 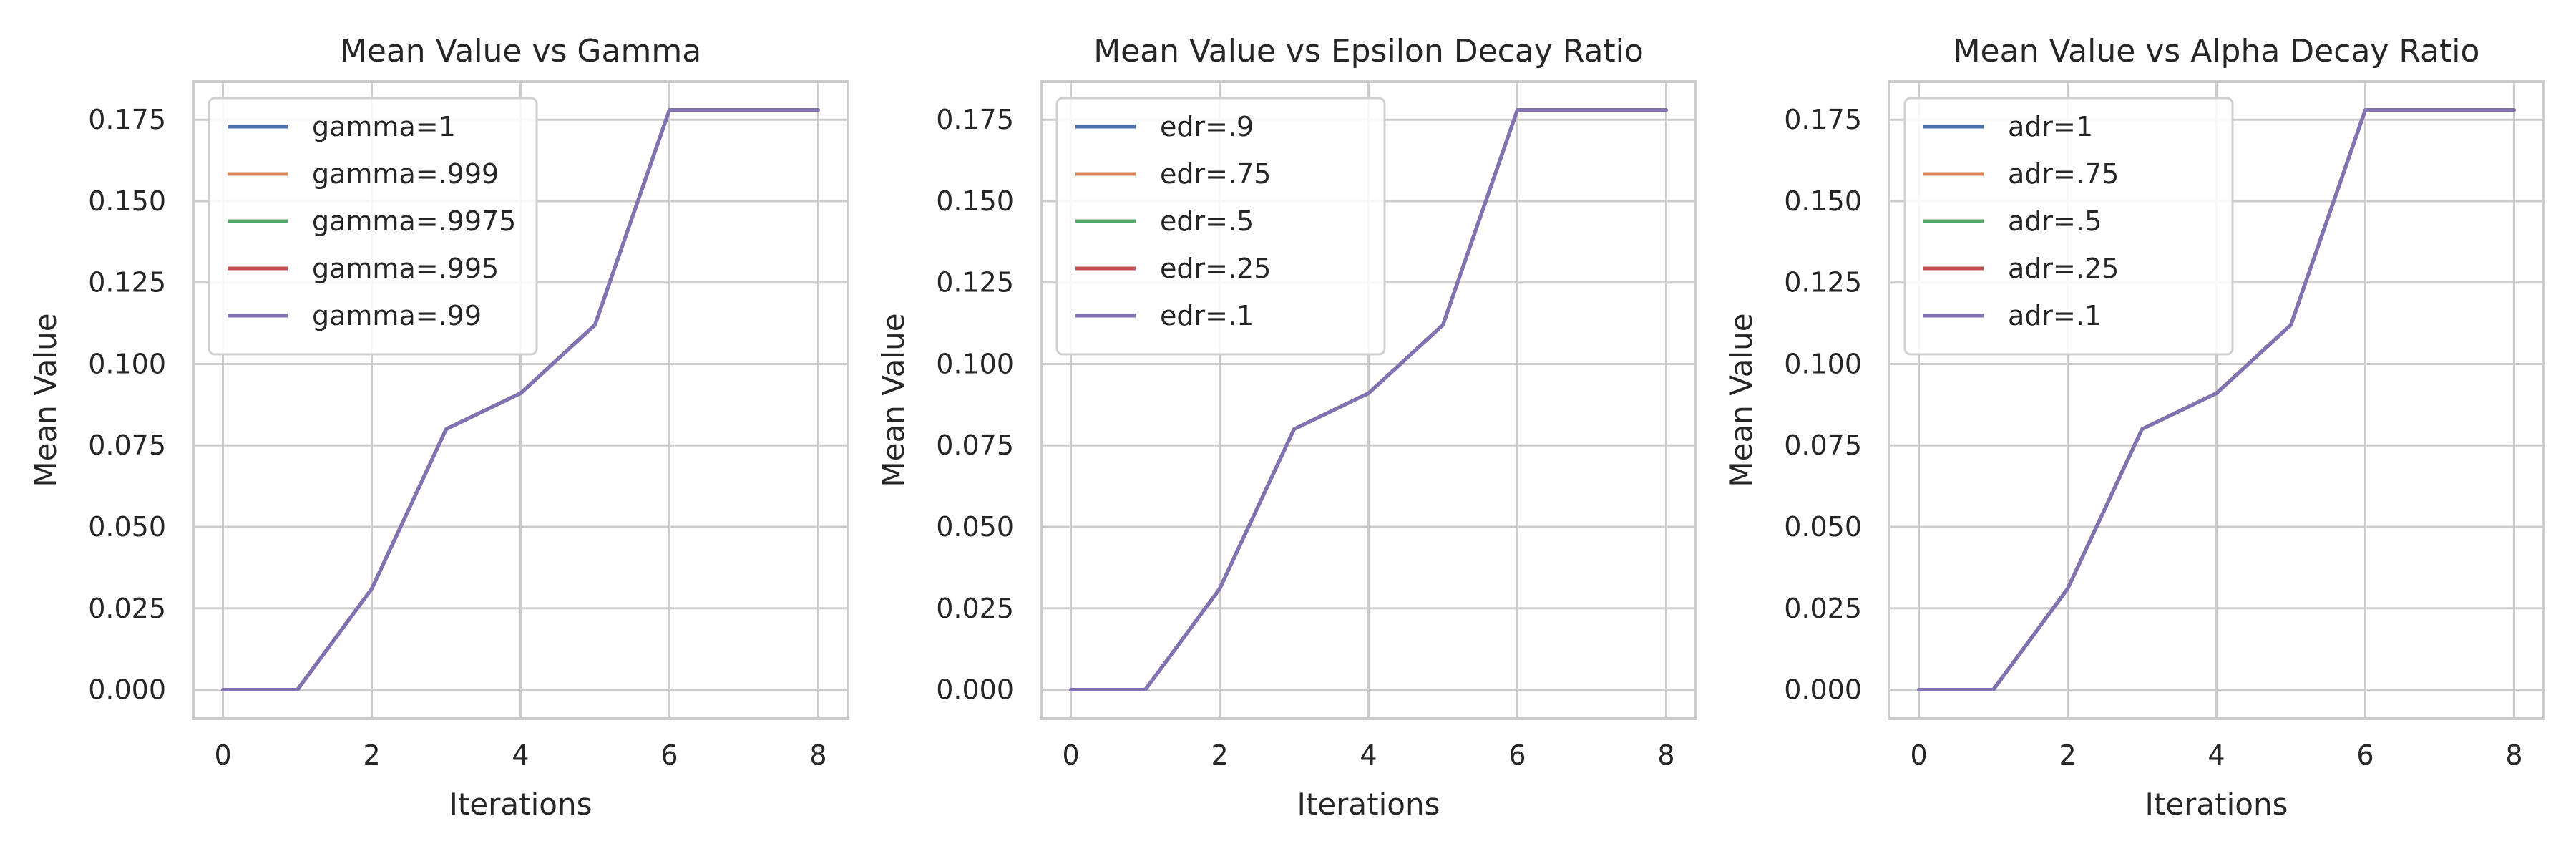 What do you see at coordinates (405, 174) in the screenshot?
I see `legend-label: gamma=.999` at bounding box center [405, 174].